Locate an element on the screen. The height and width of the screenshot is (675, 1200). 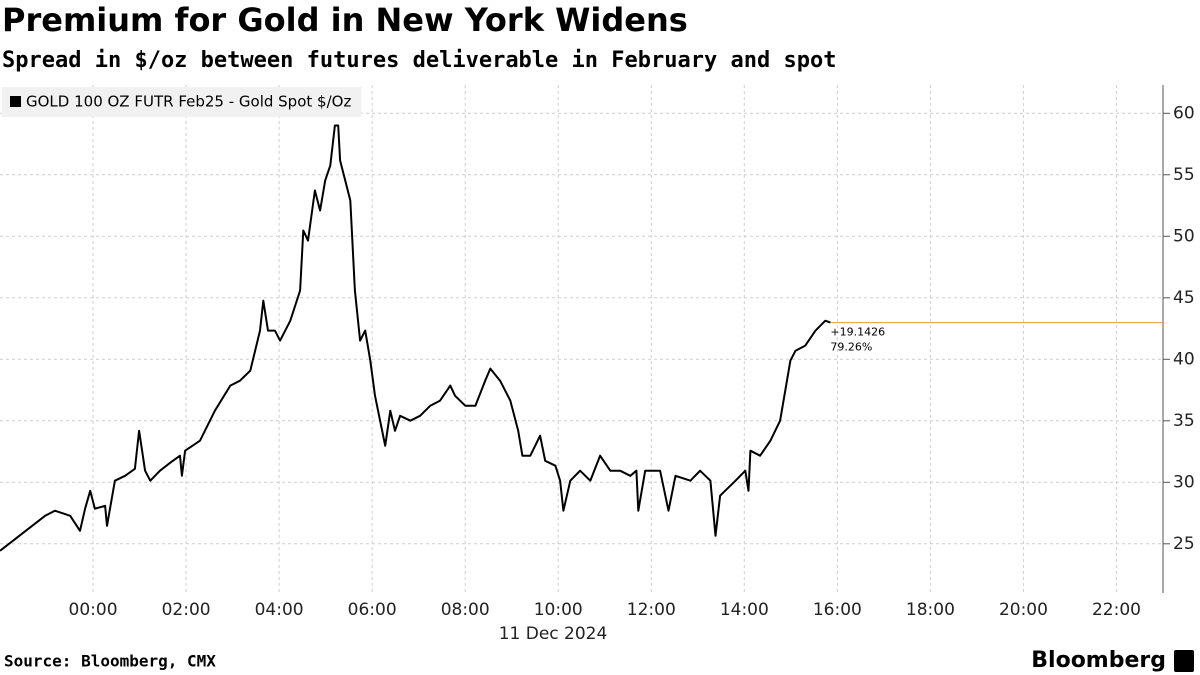
x-axis-label: 11 Dec 2024 is located at coordinates (553, 634).